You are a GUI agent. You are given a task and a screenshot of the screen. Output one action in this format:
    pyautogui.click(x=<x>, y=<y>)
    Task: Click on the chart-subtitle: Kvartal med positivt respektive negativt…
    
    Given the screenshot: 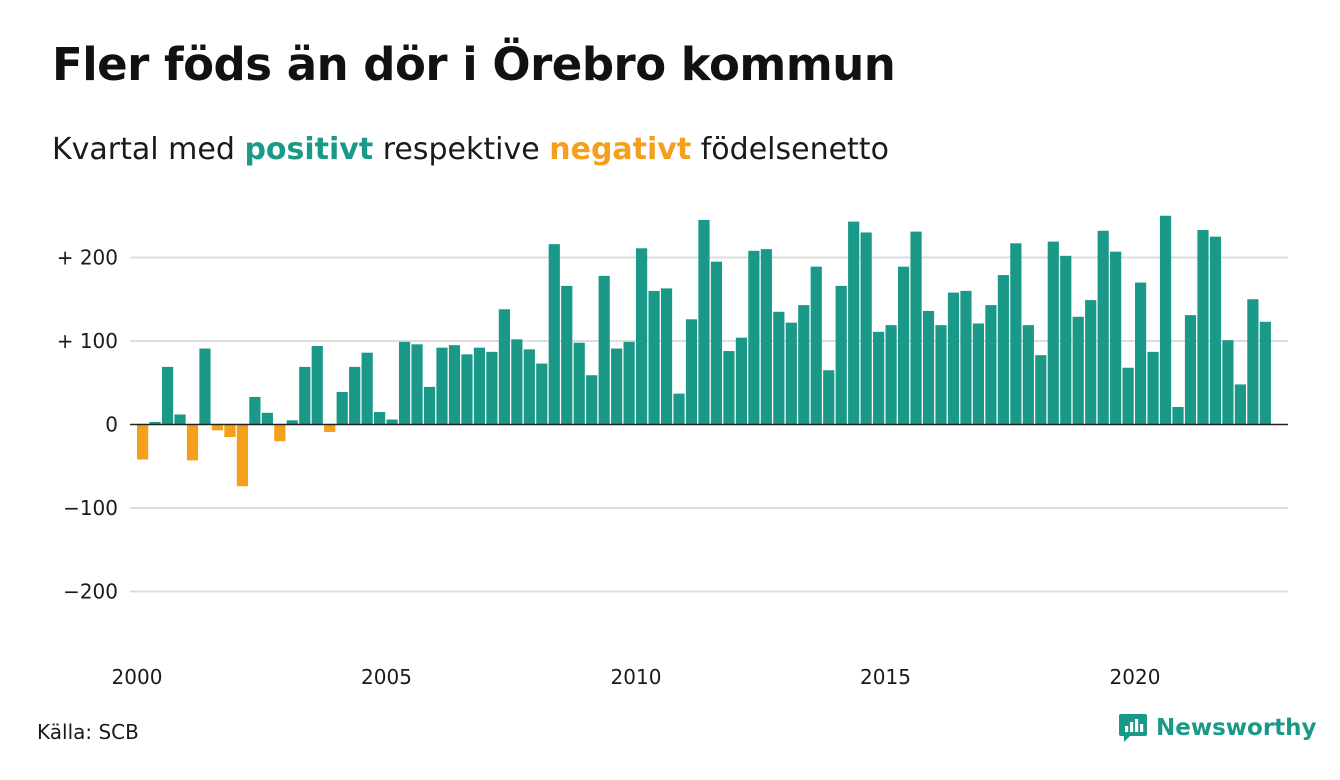 What is the action you would take?
    pyautogui.click(x=470, y=149)
    